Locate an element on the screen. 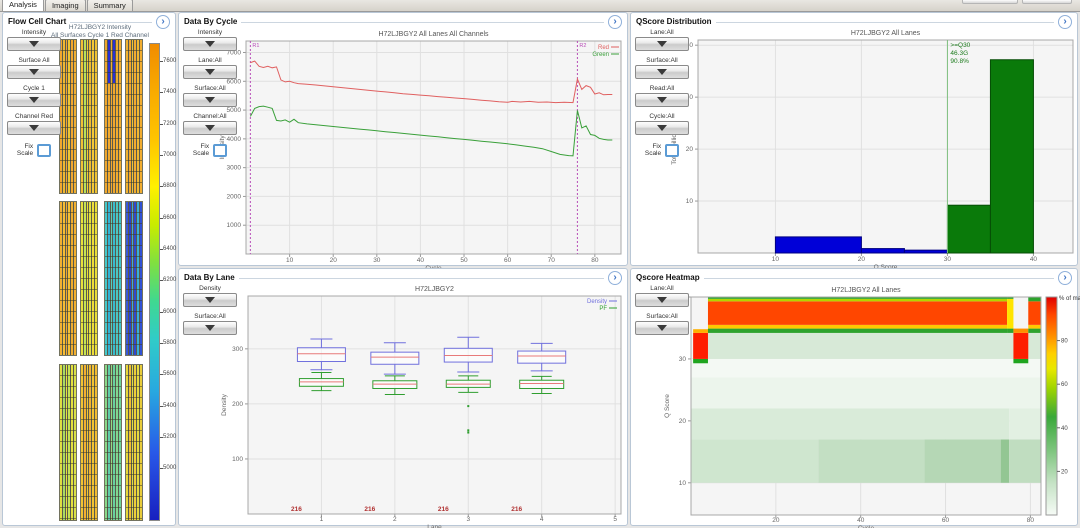  fix-scale-label: Fix Scale is located at coordinates (25, 150).